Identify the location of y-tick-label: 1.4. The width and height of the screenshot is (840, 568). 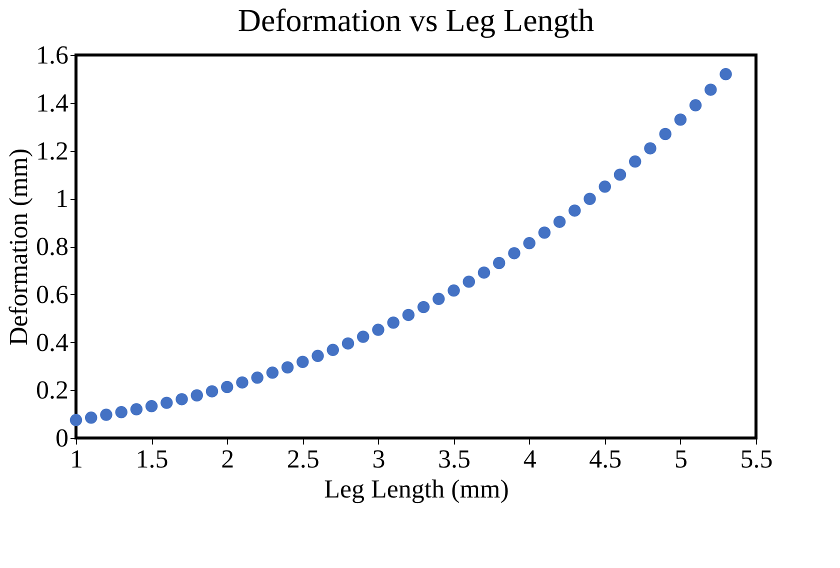
(52, 103).